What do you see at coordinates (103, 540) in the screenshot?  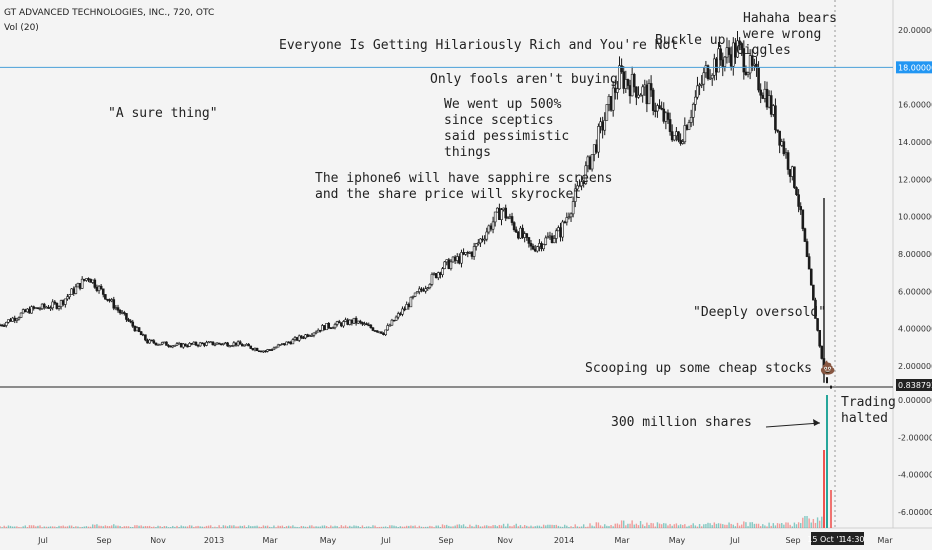 I see `time-tick-label: Sep` at bounding box center [103, 540].